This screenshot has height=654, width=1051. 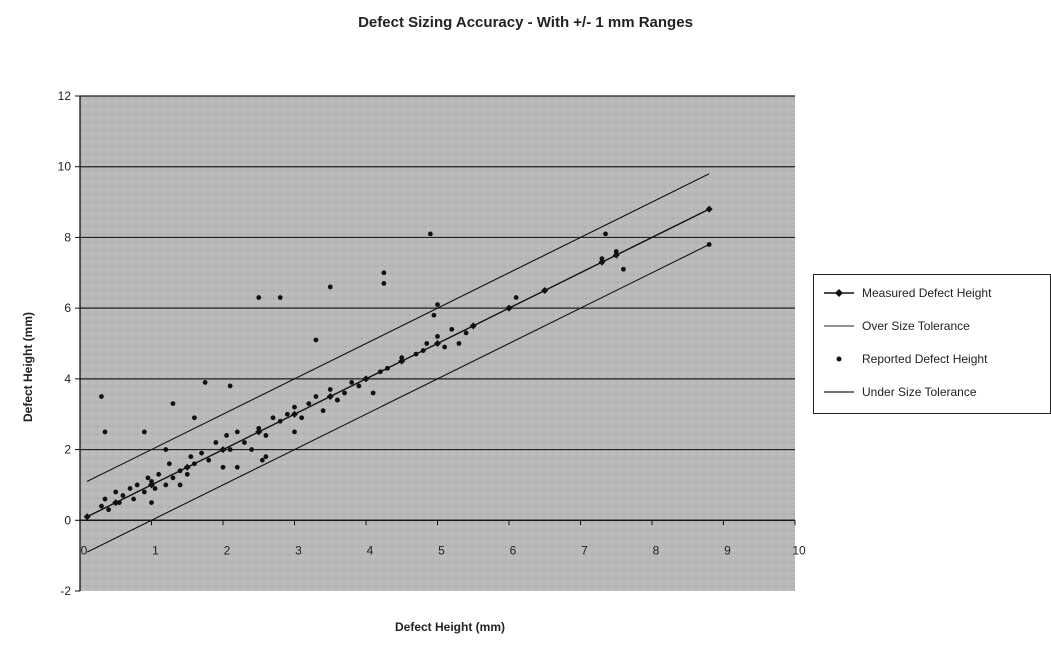 I want to click on x-tick-label: 2, so click(x=227, y=550).